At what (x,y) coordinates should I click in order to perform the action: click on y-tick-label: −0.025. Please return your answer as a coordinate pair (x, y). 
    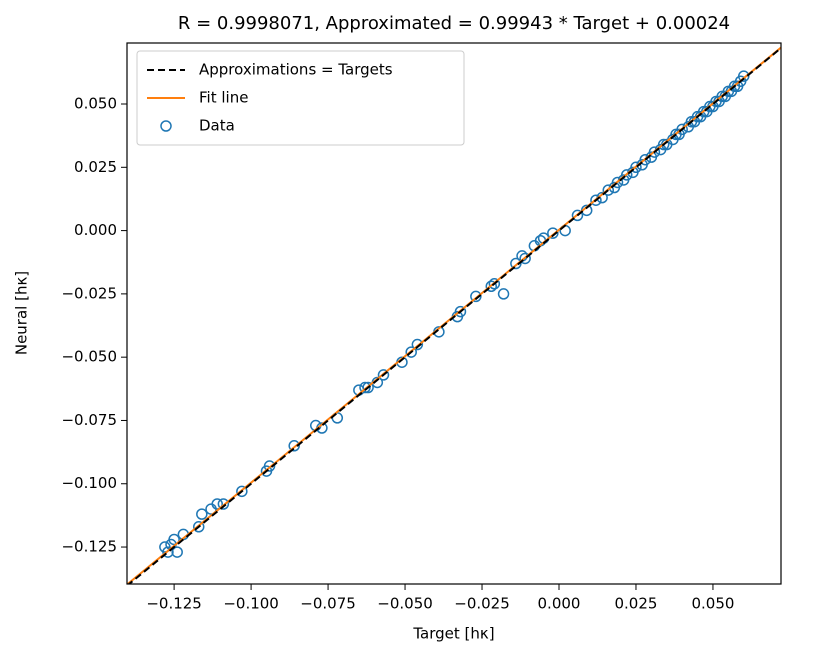
    Looking at the image, I should click on (89, 293).